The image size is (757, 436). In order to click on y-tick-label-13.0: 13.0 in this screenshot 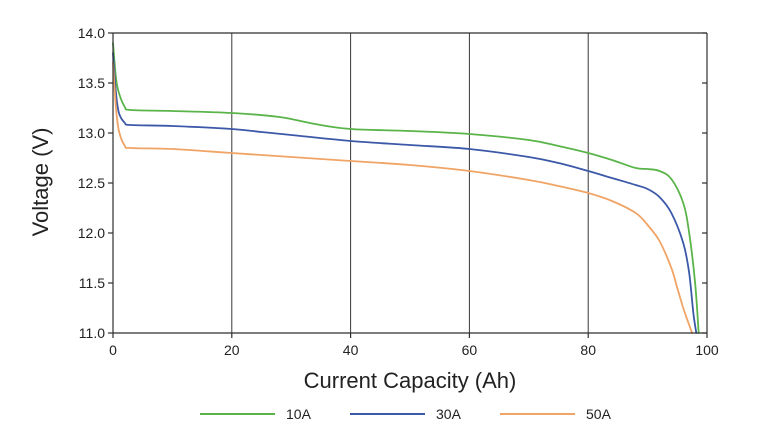, I will do `click(91, 133)`.